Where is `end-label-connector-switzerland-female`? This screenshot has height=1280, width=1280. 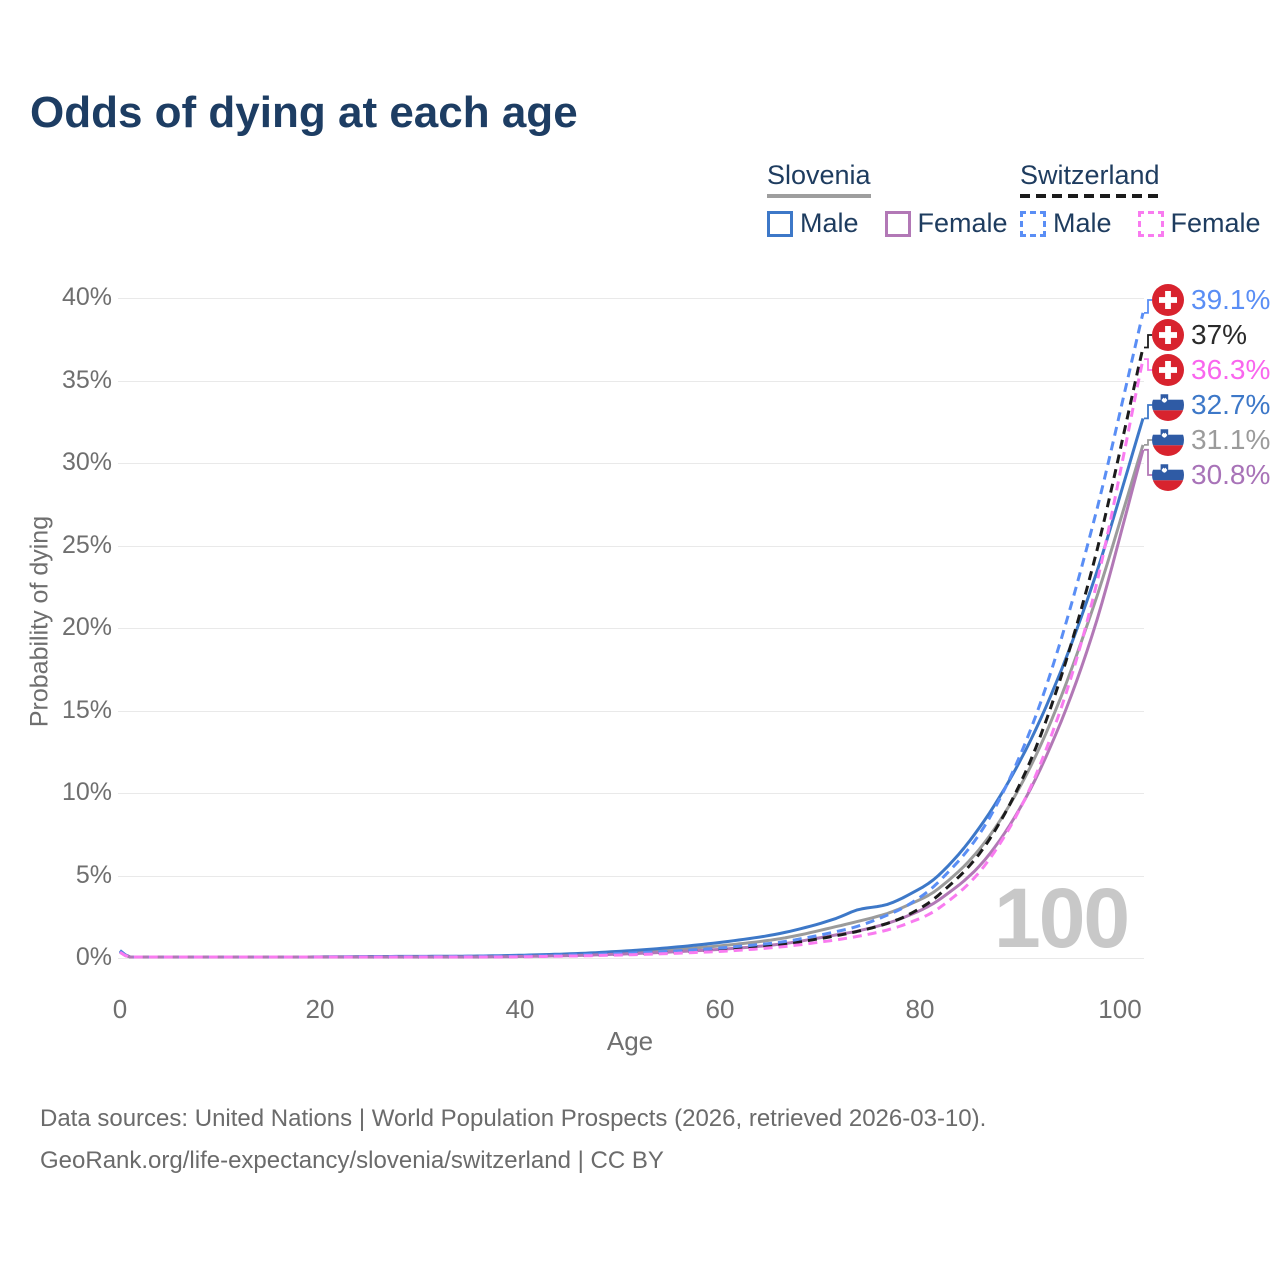 end-label-connector-switzerland-female is located at coordinates (1148, 364).